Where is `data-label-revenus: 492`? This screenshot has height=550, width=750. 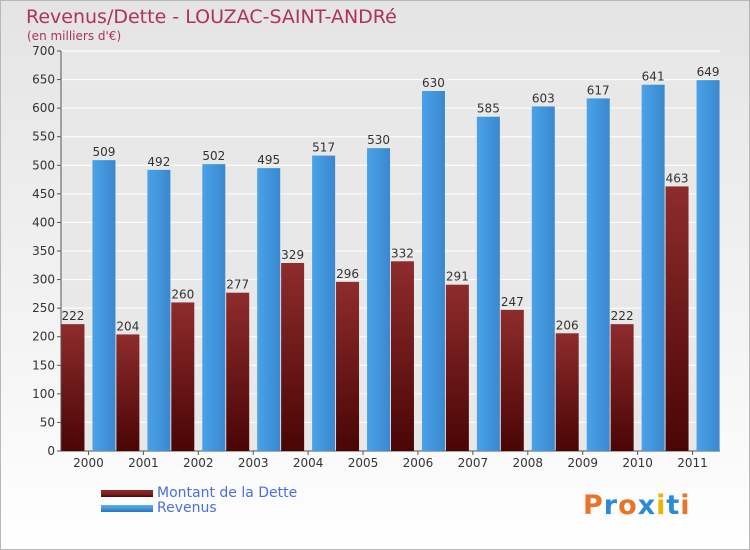 data-label-revenus: 492 is located at coordinates (158, 162).